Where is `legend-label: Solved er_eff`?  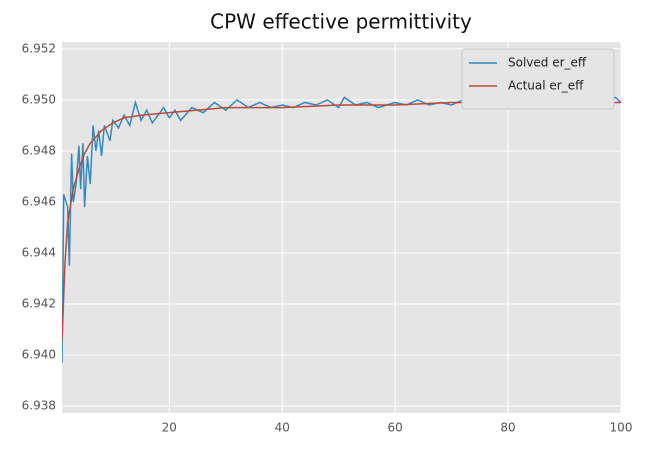 legend-label: Solved er_eff is located at coordinates (547, 63).